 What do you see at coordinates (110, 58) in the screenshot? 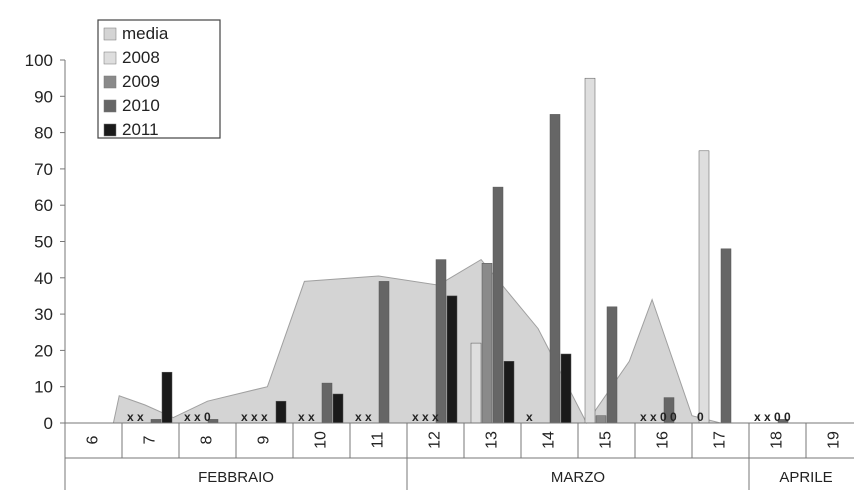
I see `legend-swatch-2008` at bounding box center [110, 58].